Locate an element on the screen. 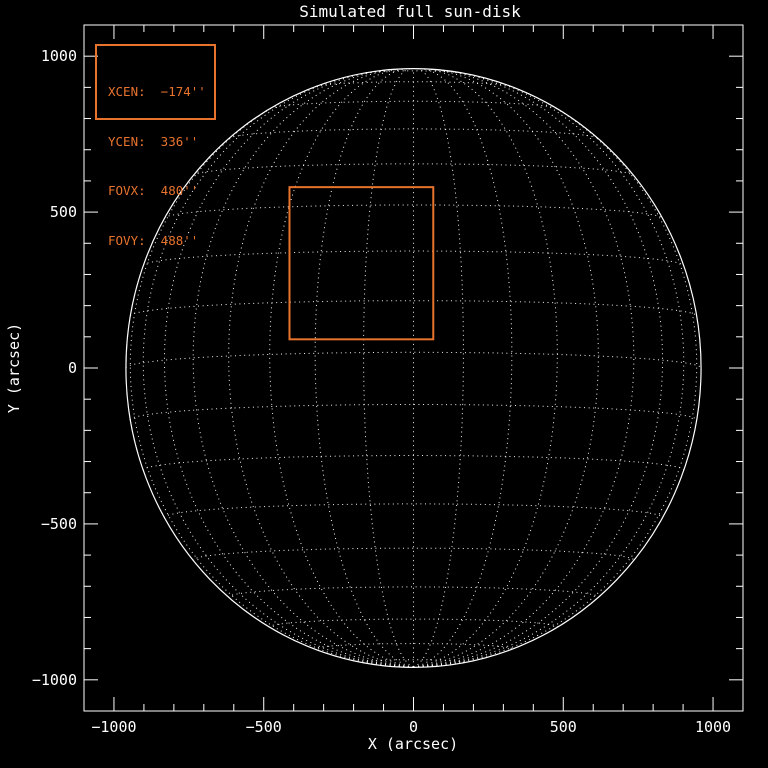  fov-box is located at coordinates (361, 263).